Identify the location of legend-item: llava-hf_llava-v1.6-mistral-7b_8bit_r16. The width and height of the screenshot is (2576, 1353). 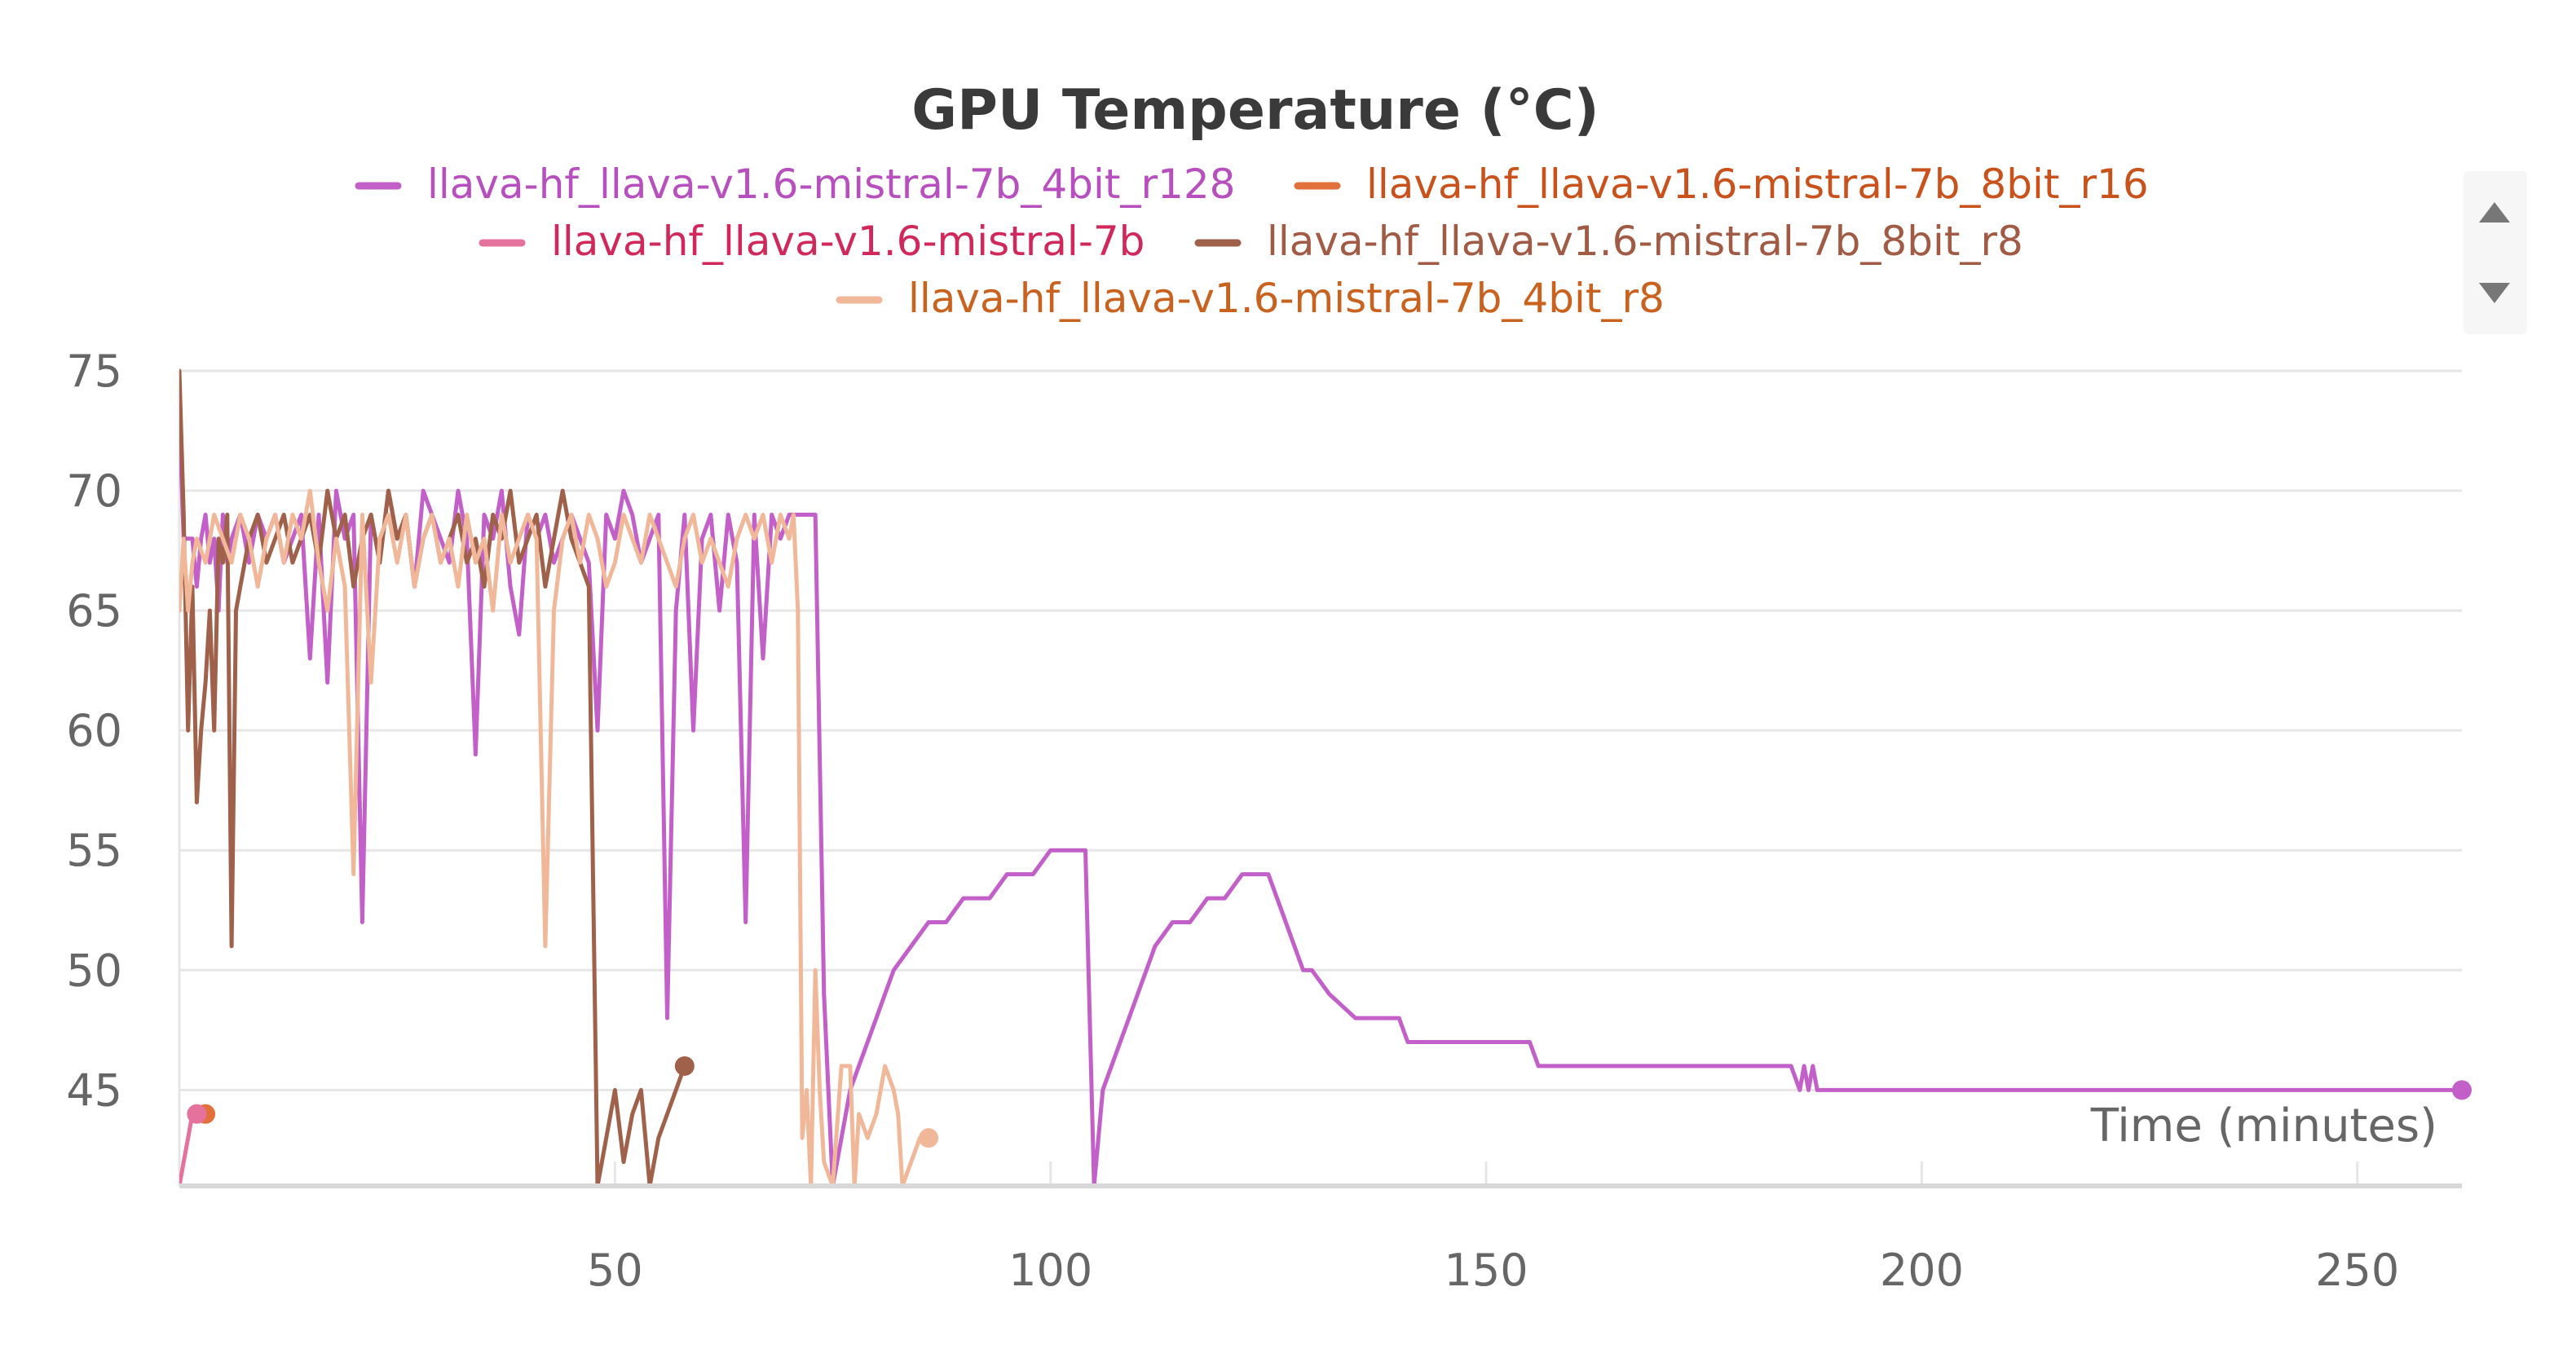
(1721, 184).